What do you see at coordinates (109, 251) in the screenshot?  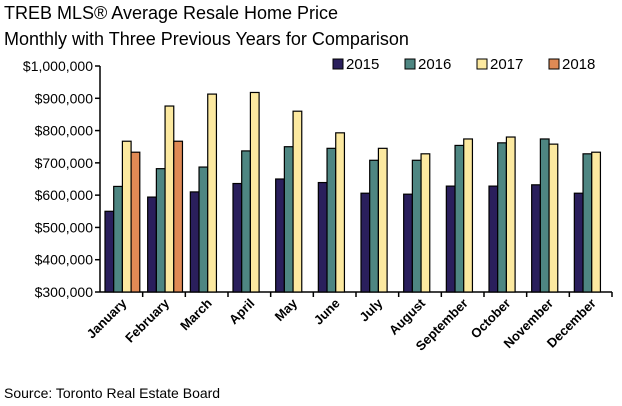 I see `bar-2015-january` at bounding box center [109, 251].